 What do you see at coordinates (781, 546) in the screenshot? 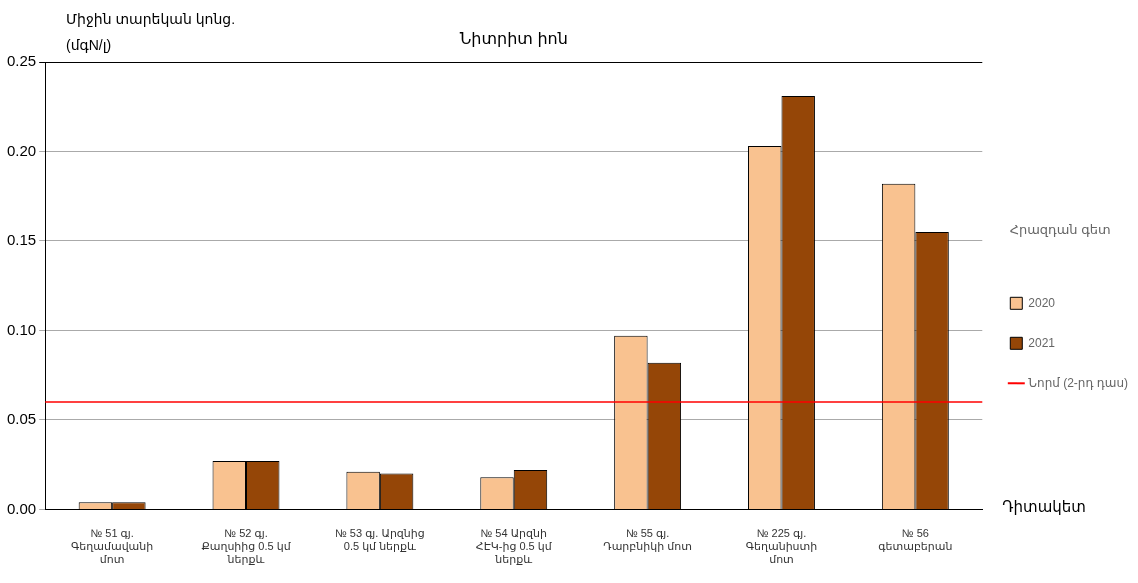
I see `x-tick-label: № 225 գյ. Գեղանիստի մոտ` at bounding box center [781, 546].